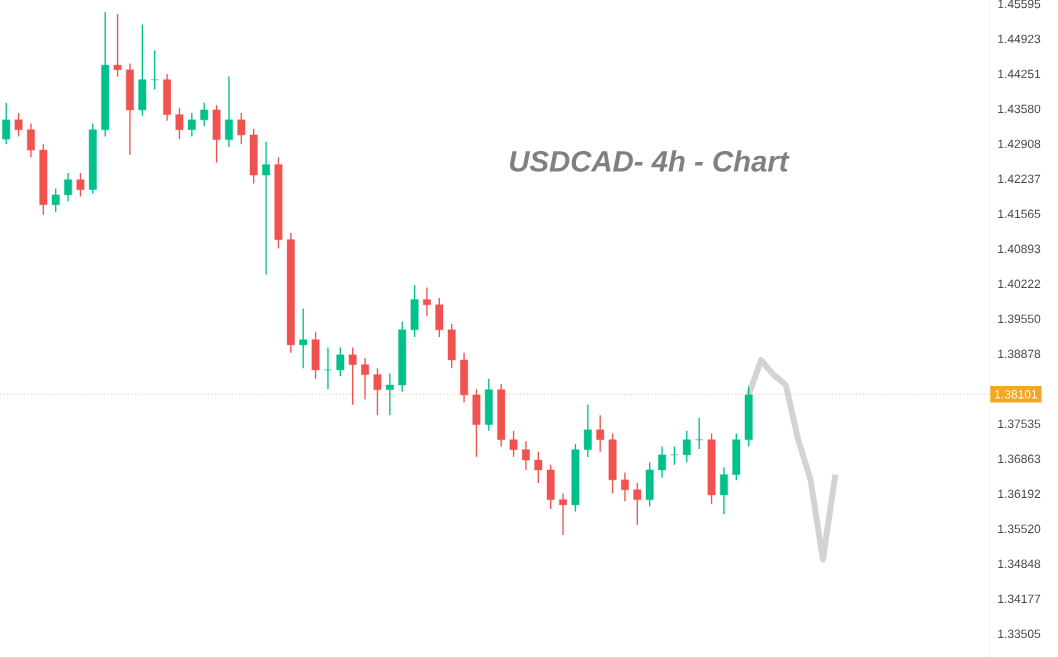 This screenshot has height=657, width=1058. What do you see at coordinates (1019, 284) in the screenshot?
I see `y-tick-label: 1.40222` at bounding box center [1019, 284].